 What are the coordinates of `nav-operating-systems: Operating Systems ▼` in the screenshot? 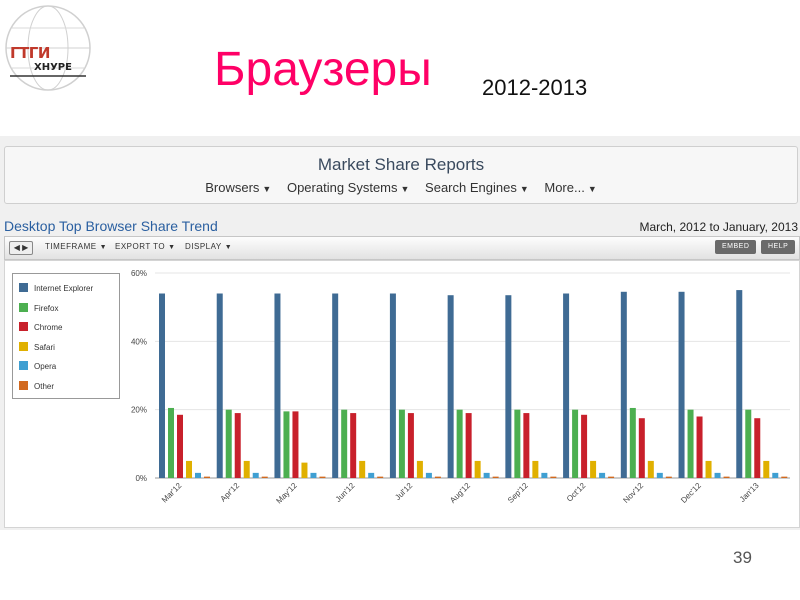 It's located at (348, 187).